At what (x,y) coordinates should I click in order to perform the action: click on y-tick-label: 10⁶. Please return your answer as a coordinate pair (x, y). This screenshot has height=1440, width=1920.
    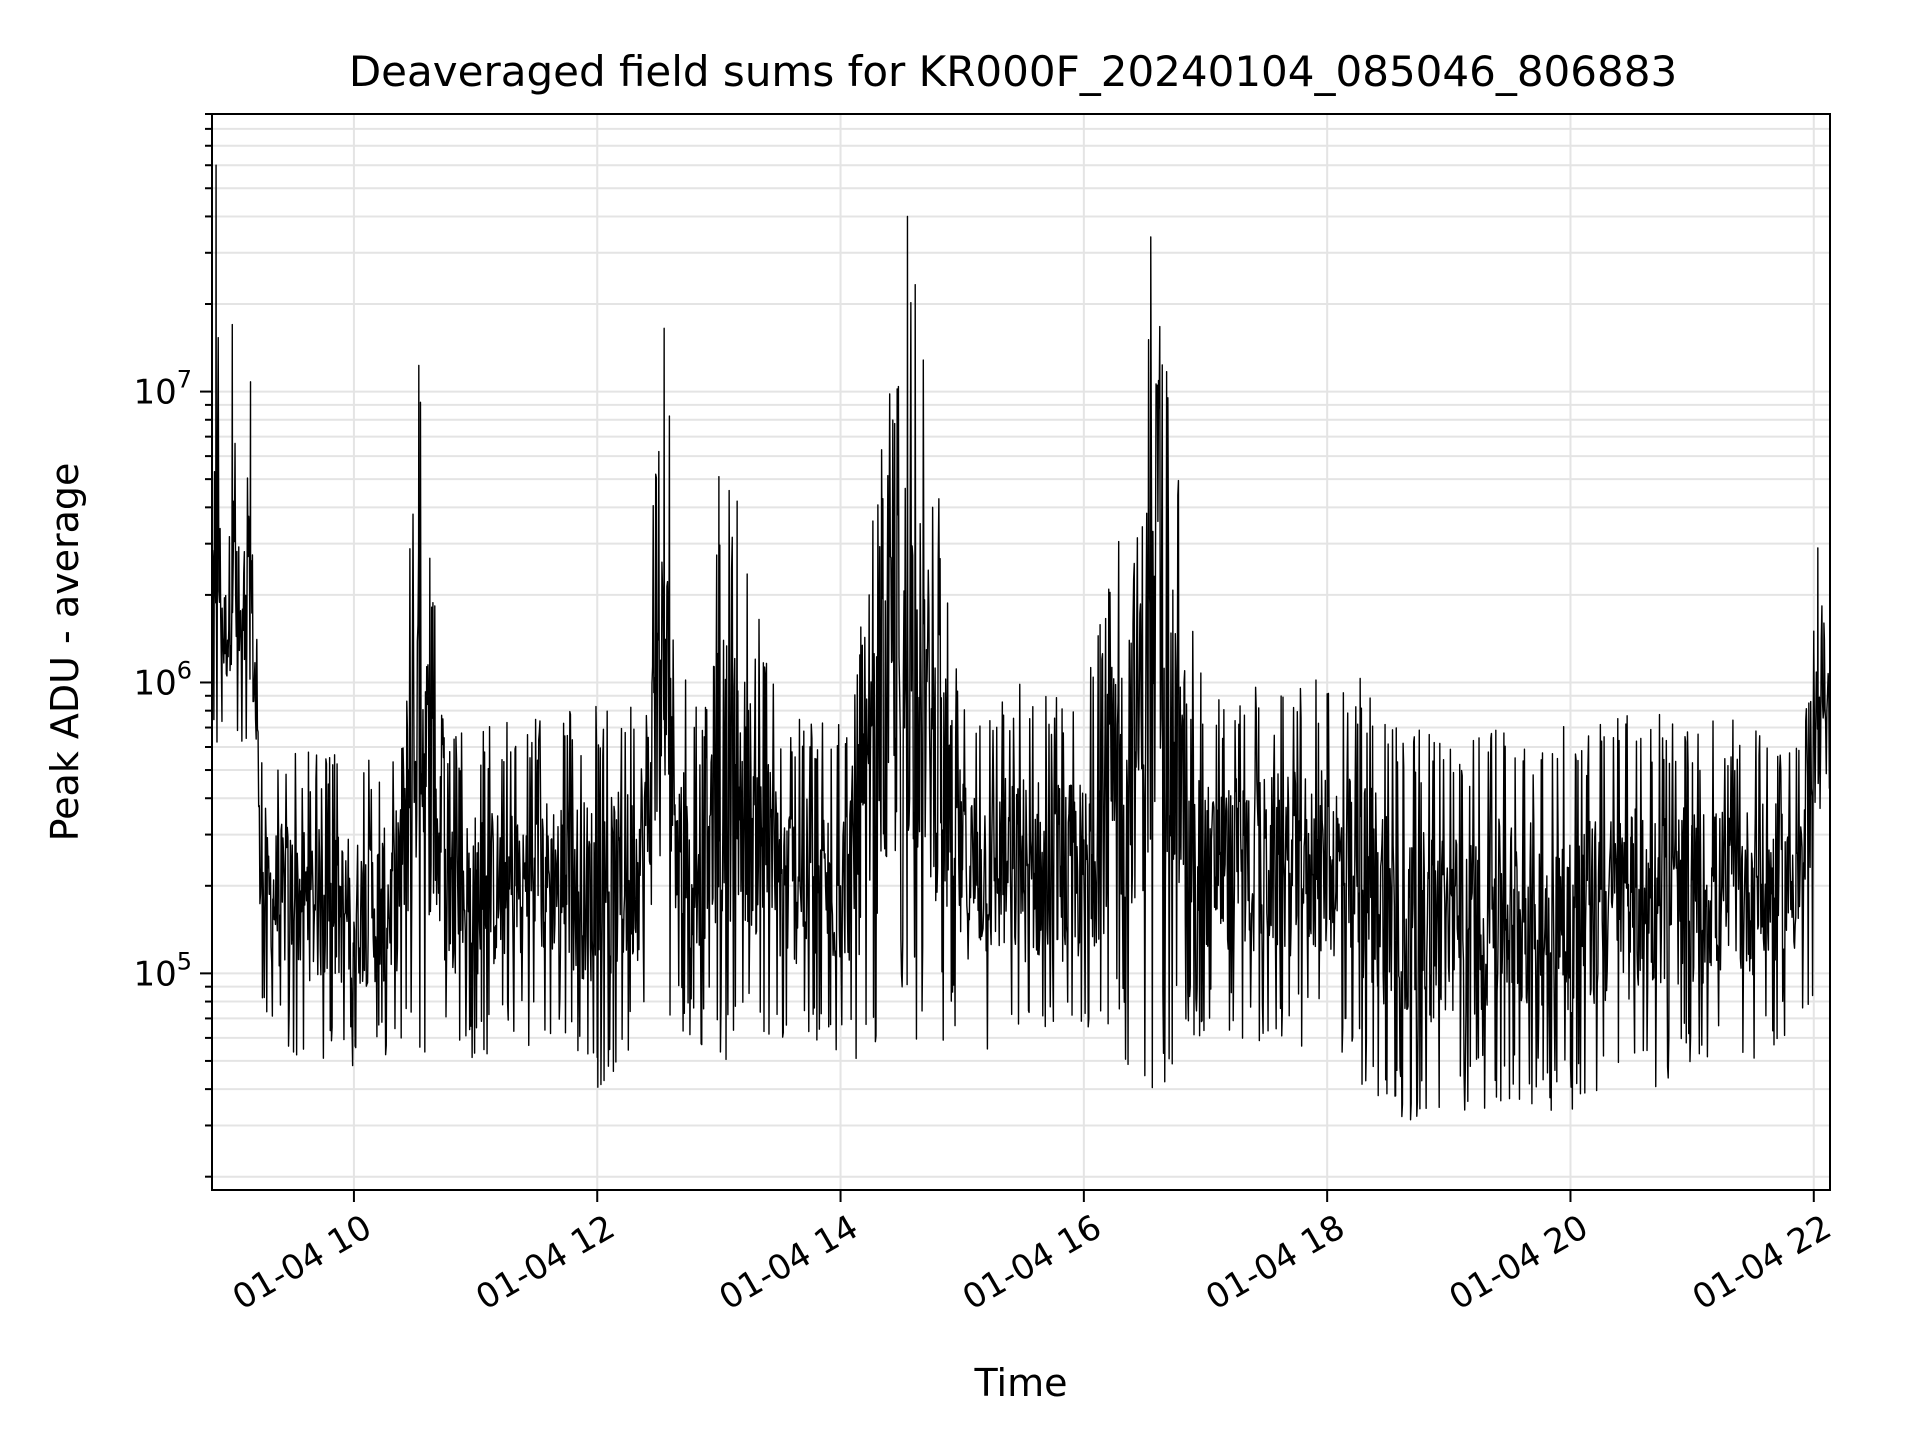
    Looking at the image, I should click on (162, 679).